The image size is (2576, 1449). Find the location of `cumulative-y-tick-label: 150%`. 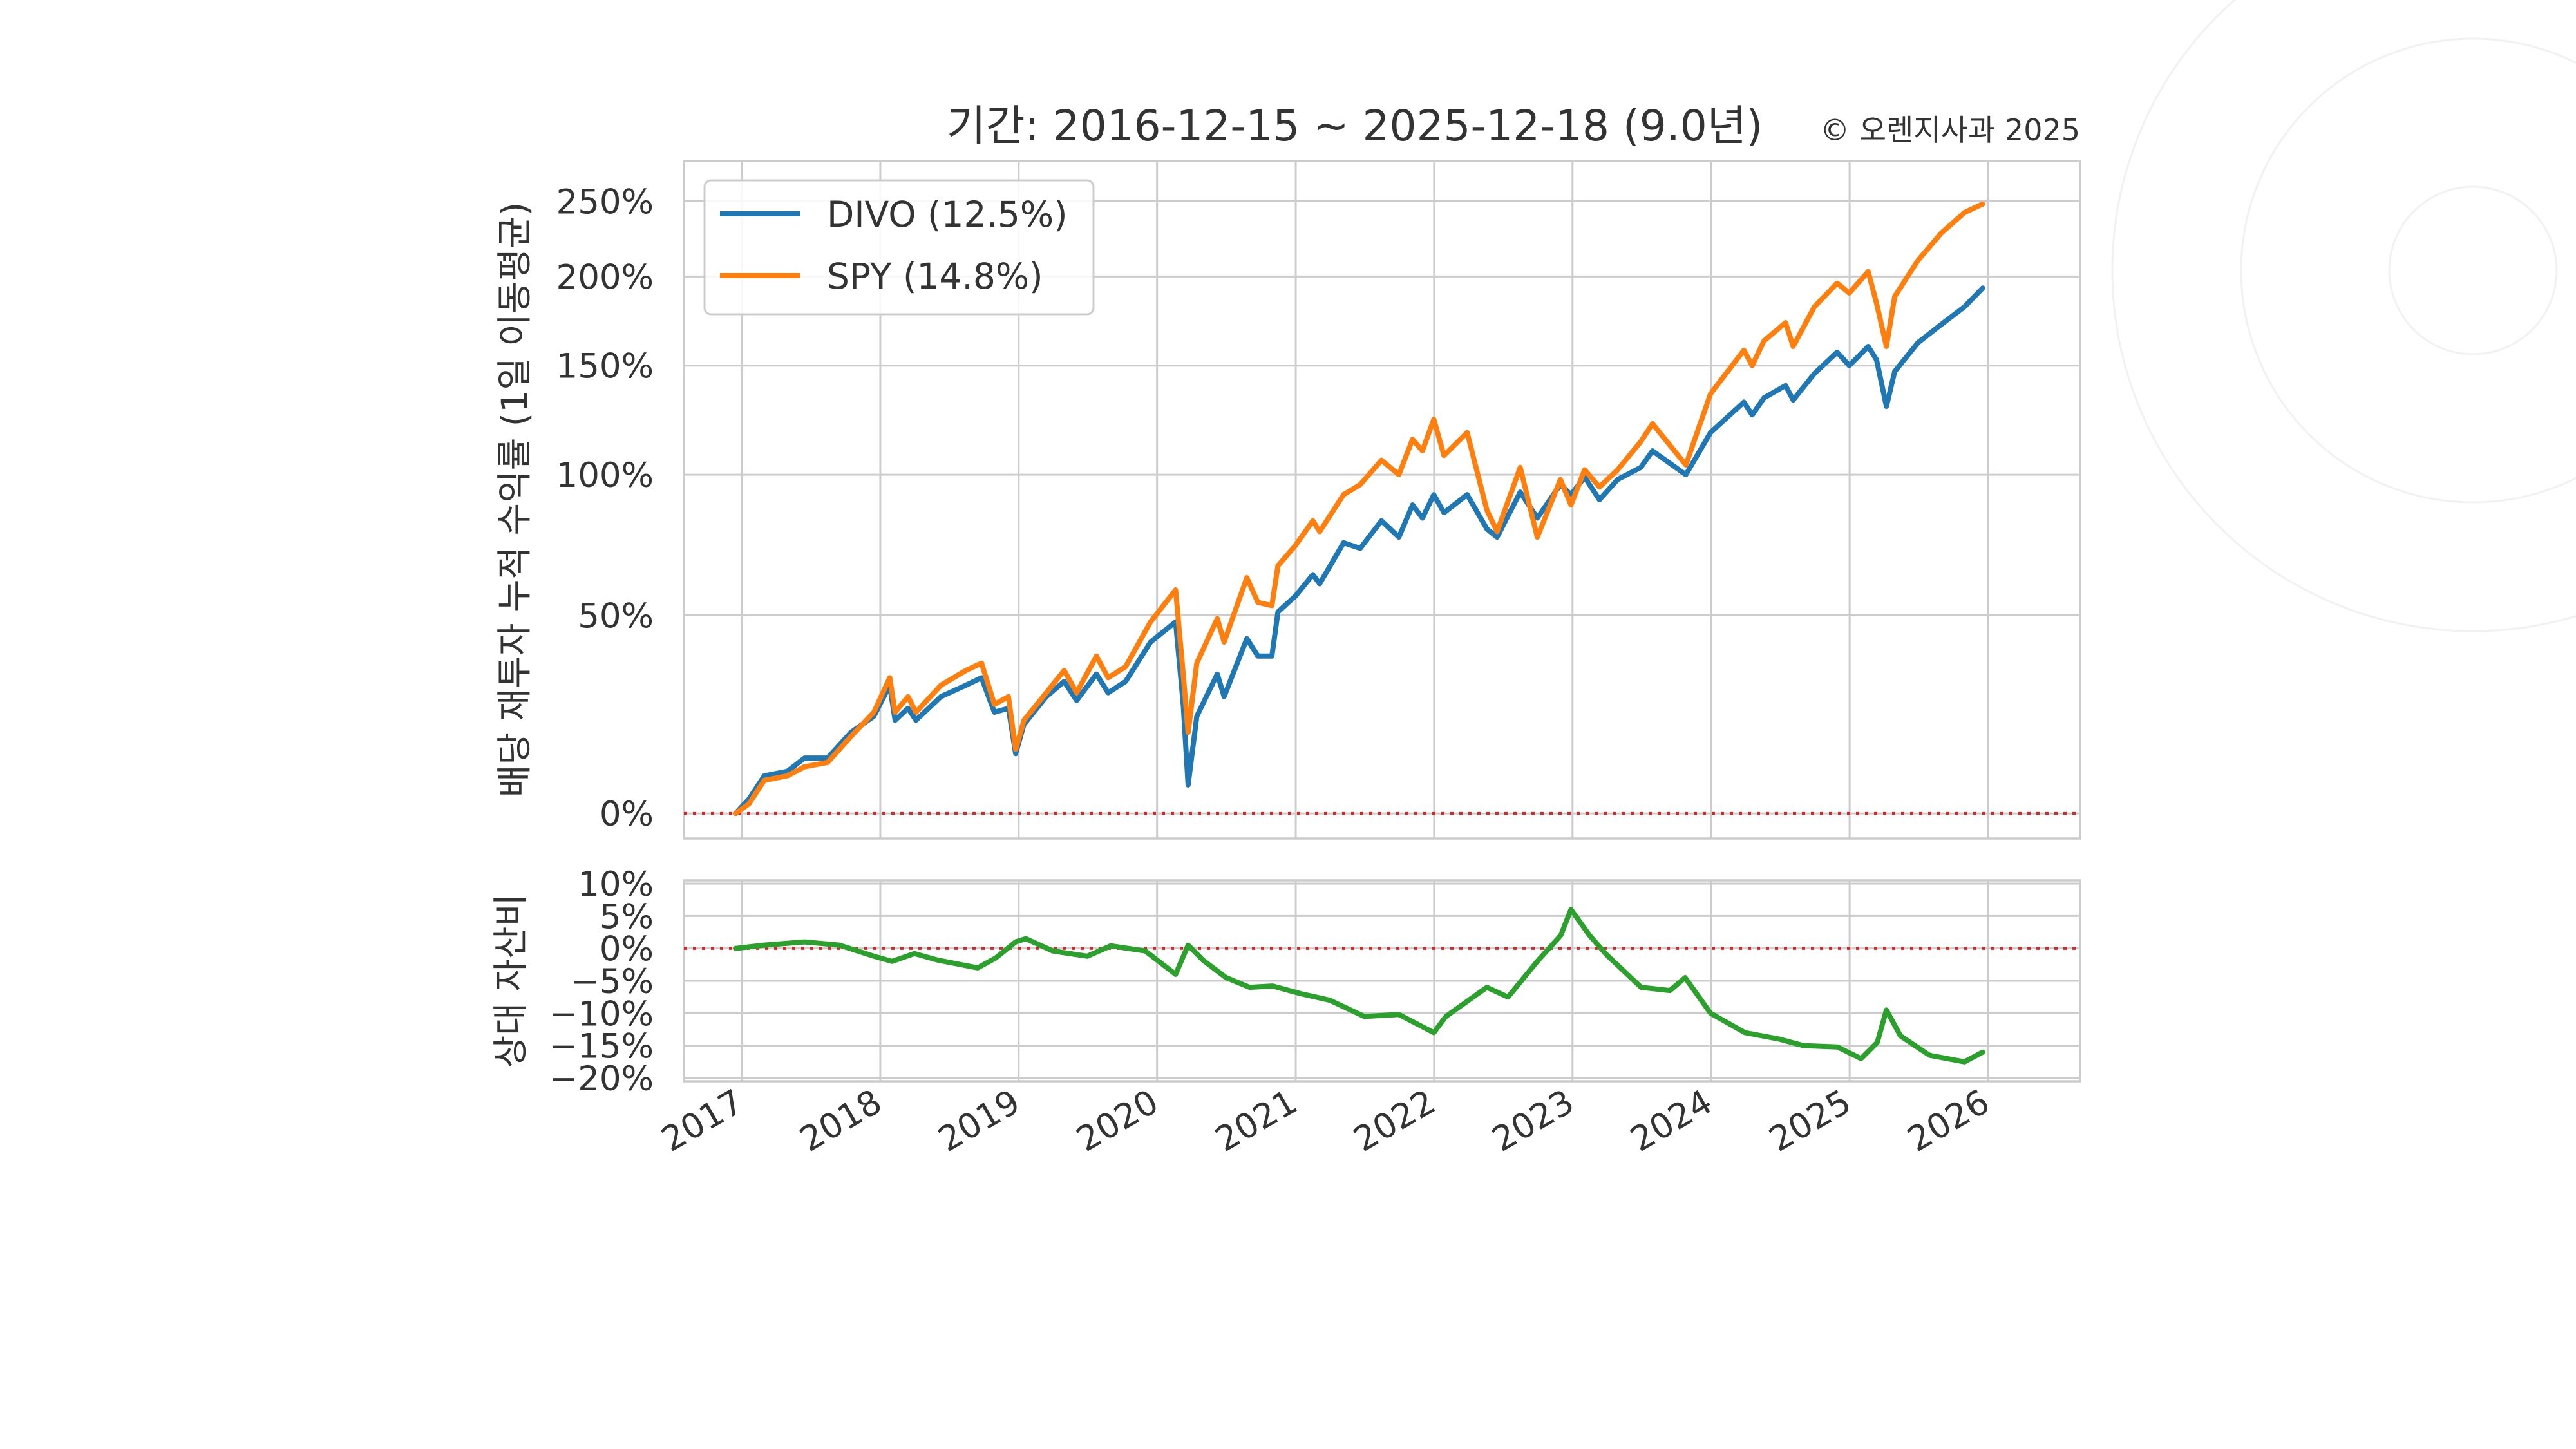

cumulative-y-tick-label: 150% is located at coordinates (605, 366).